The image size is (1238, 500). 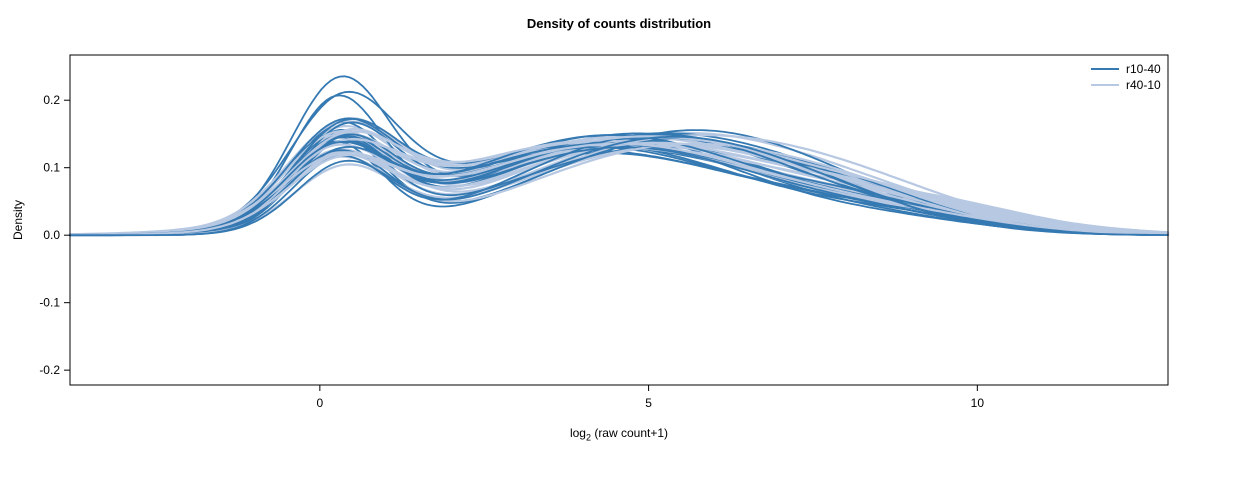 What do you see at coordinates (619, 23) in the screenshot?
I see `chart-title: Density of counts distribution` at bounding box center [619, 23].